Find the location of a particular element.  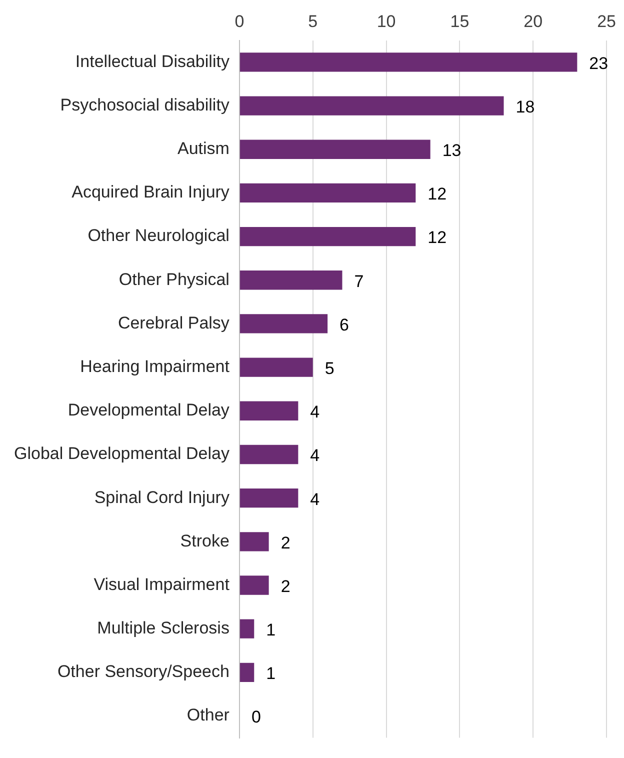

y-tick-label: Intellectual Disability is located at coordinates (152, 61).